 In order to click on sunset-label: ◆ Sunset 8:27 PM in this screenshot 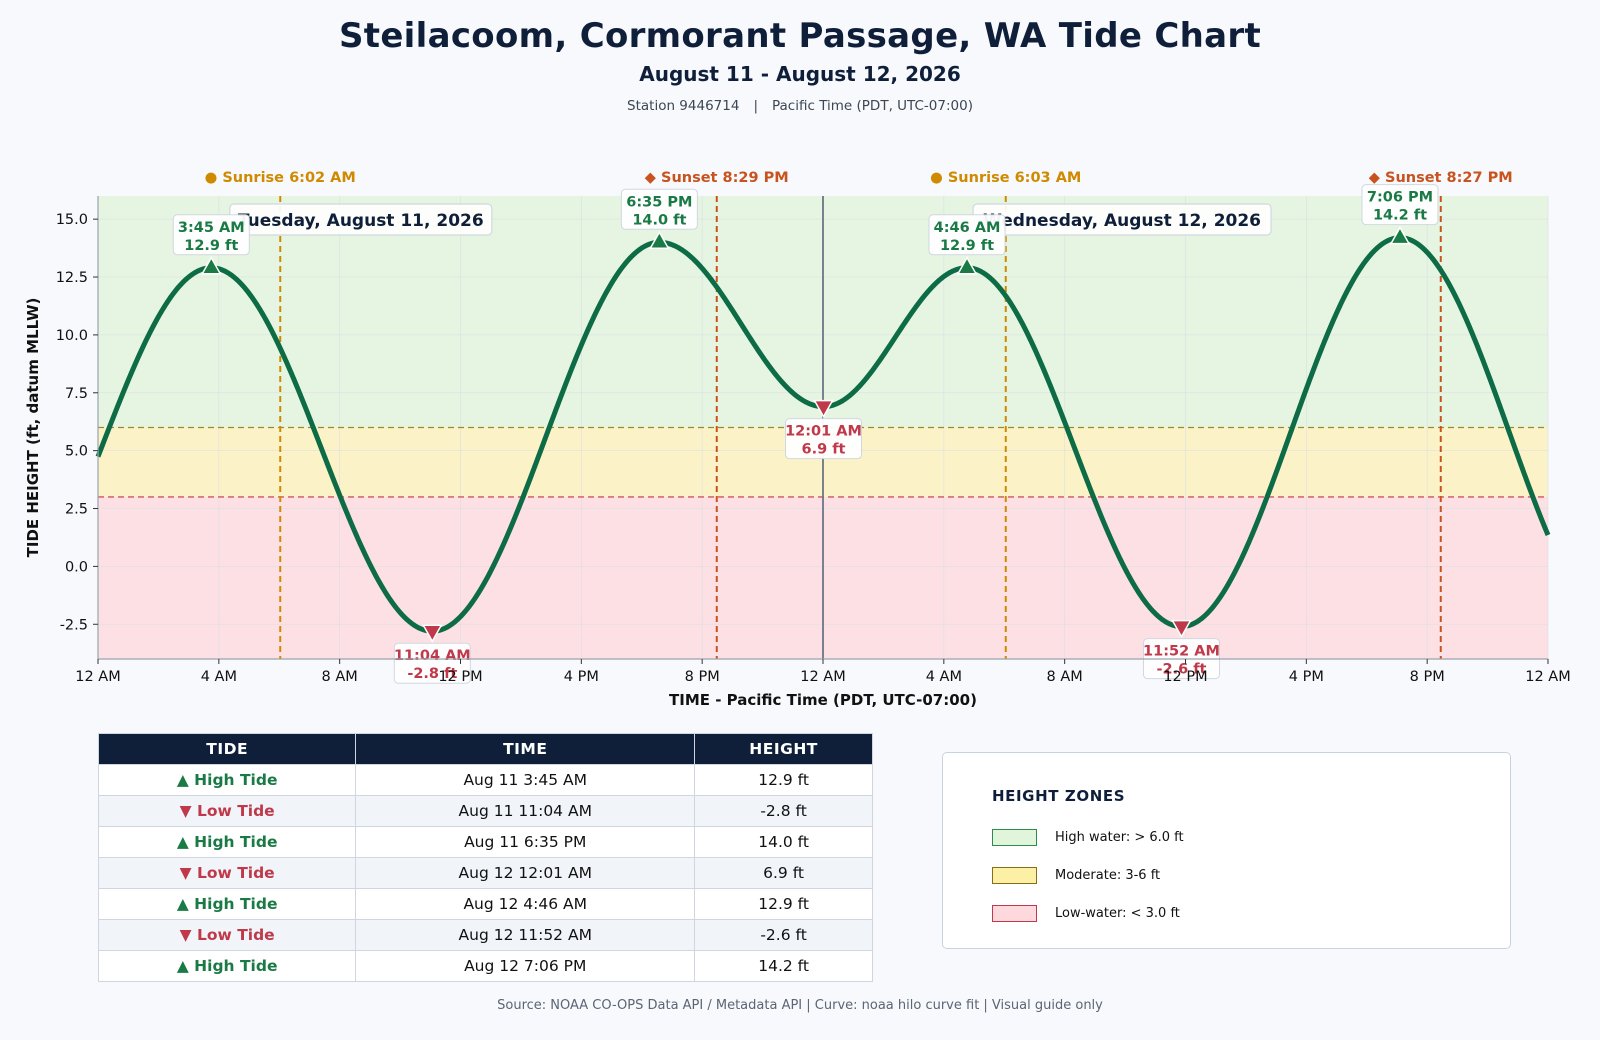, I will do `click(1441, 178)`.